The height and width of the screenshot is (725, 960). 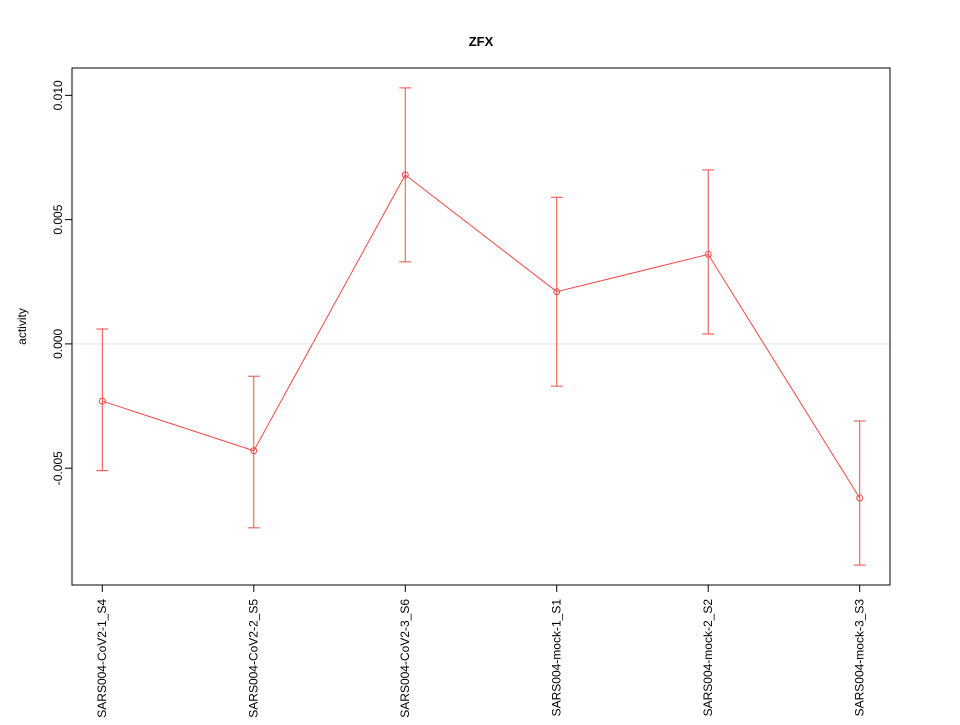 What do you see at coordinates (481, 41) in the screenshot?
I see `chart-title: ZFX` at bounding box center [481, 41].